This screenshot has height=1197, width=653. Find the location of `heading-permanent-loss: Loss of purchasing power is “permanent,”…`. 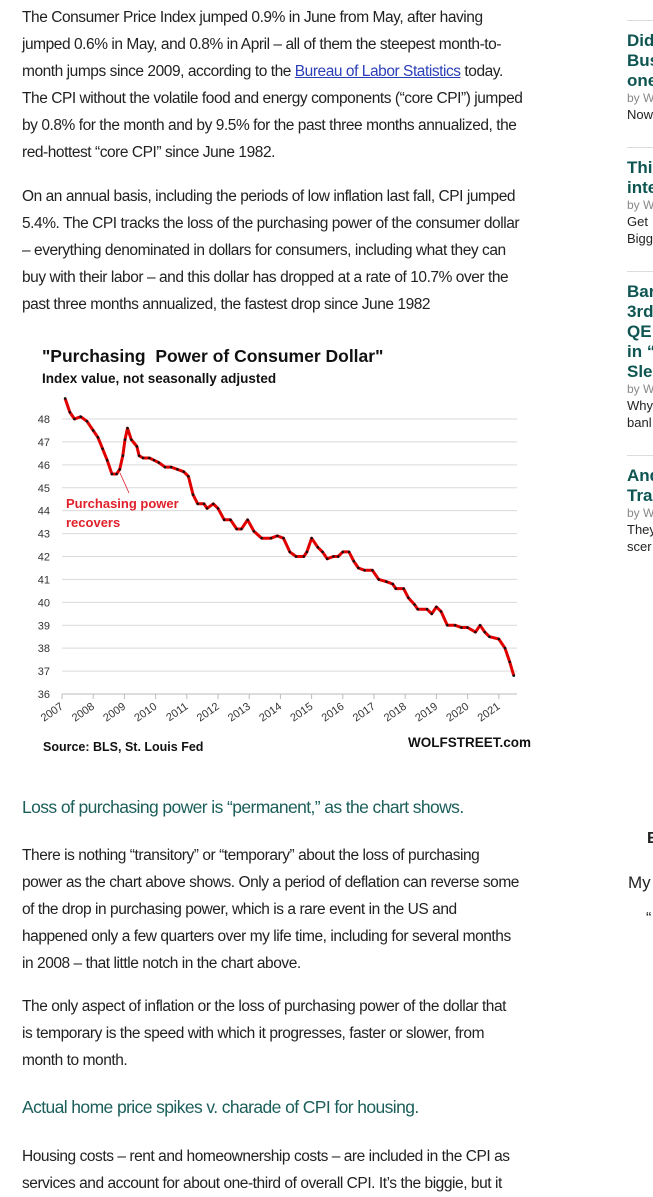

heading-permanent-loss: Loss of purchasing power is “permanent,”… is located at coordinates (243, 807).